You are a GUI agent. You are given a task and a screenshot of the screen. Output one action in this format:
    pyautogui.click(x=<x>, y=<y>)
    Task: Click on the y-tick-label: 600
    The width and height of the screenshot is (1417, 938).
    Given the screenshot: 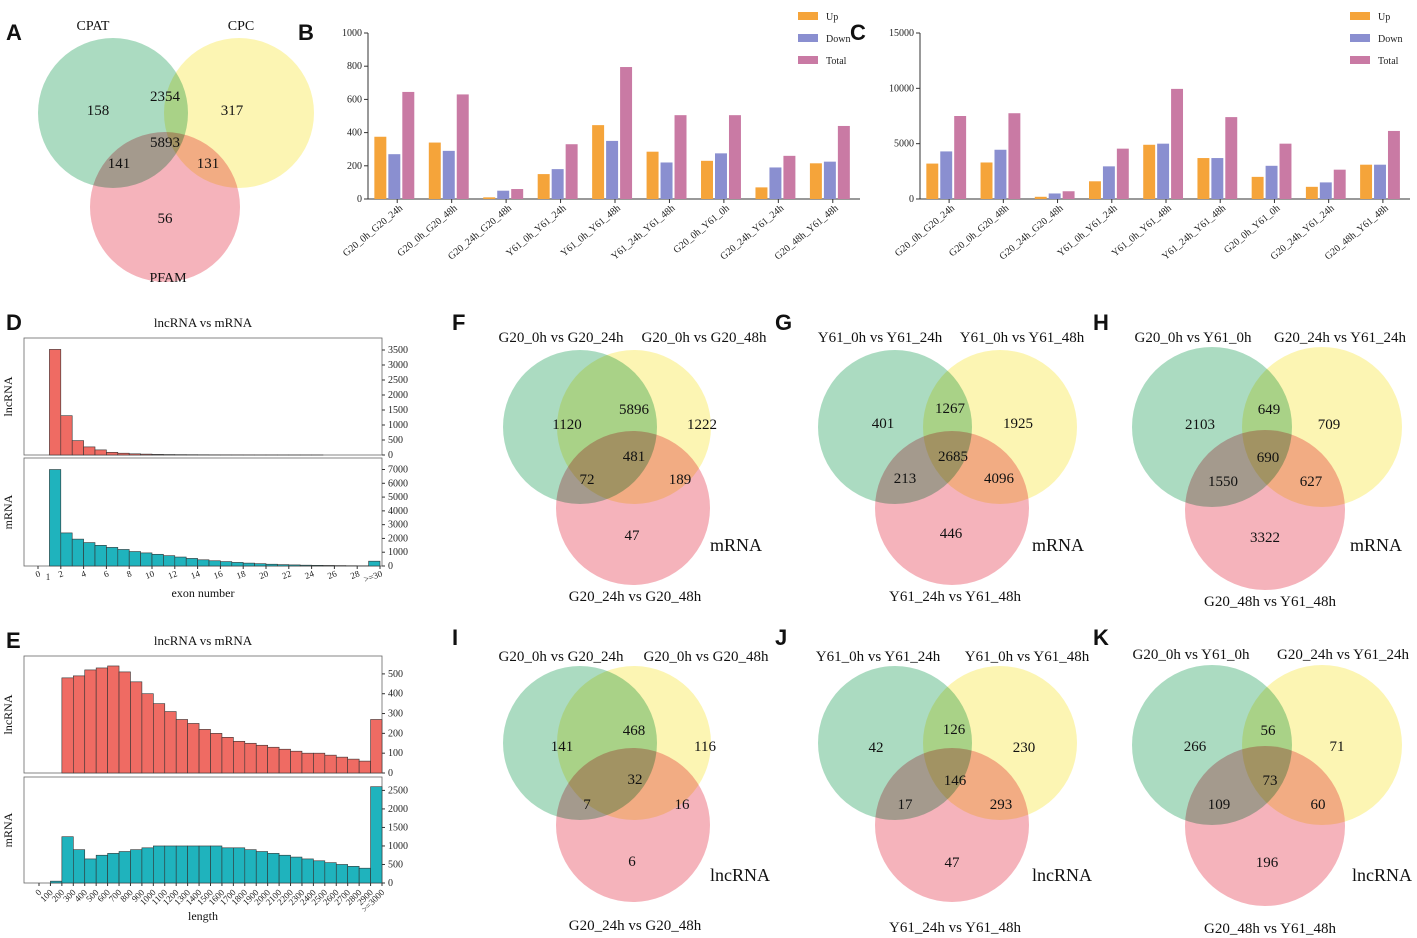 What is the action you would take?
    pyautogui.click(x=354, y=99)
    